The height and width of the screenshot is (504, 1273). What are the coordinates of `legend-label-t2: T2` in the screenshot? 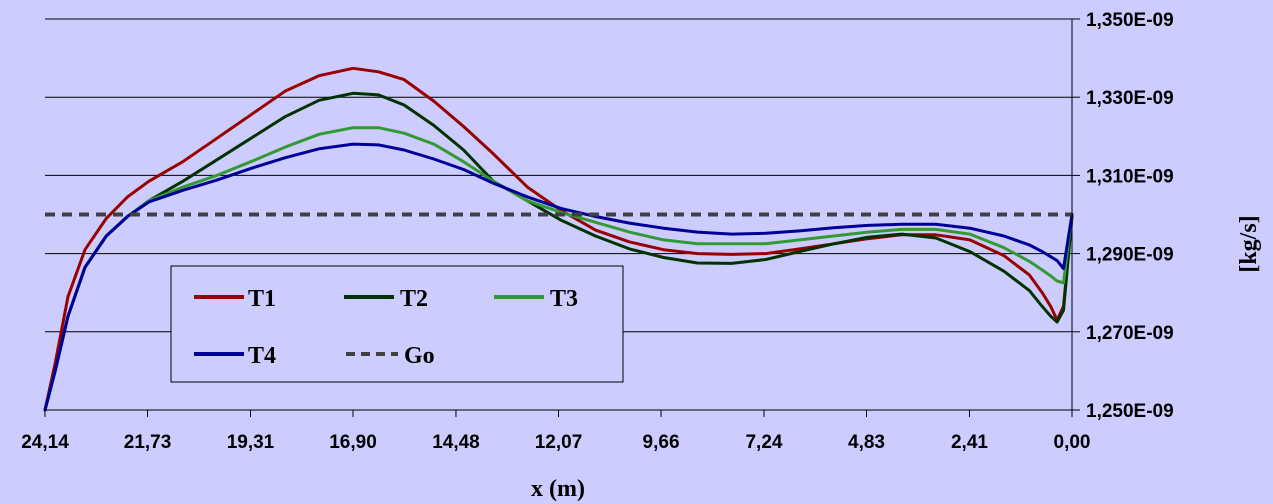 It's located at (414, 299).